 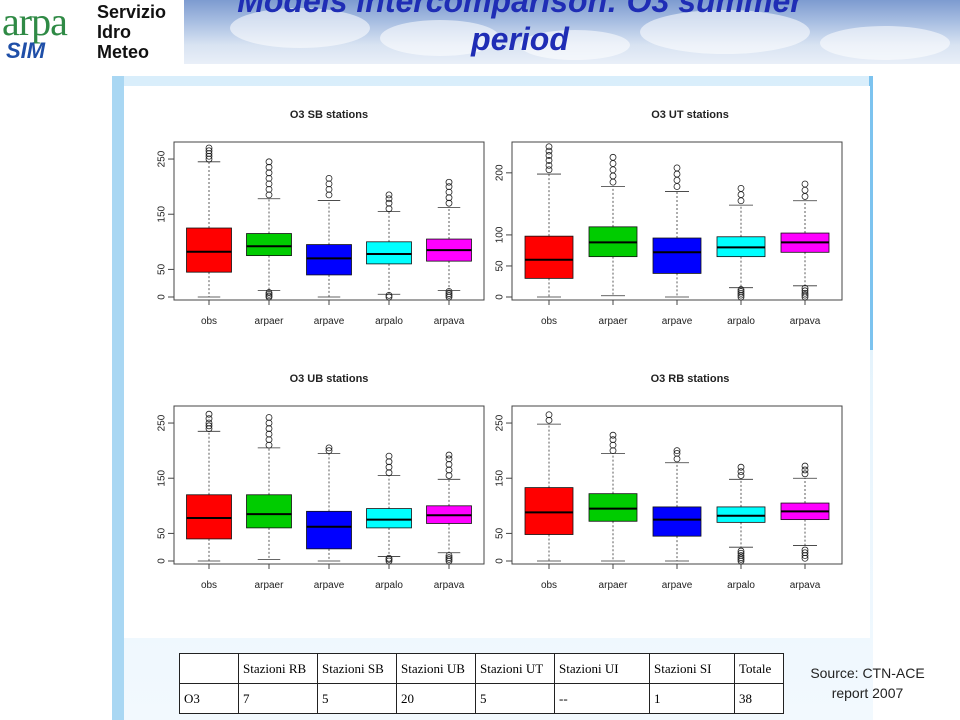 What do you see at coordinates (209, 698) in the screenshot?
I see `table-cell: O3` at bounding box center [209, 698].